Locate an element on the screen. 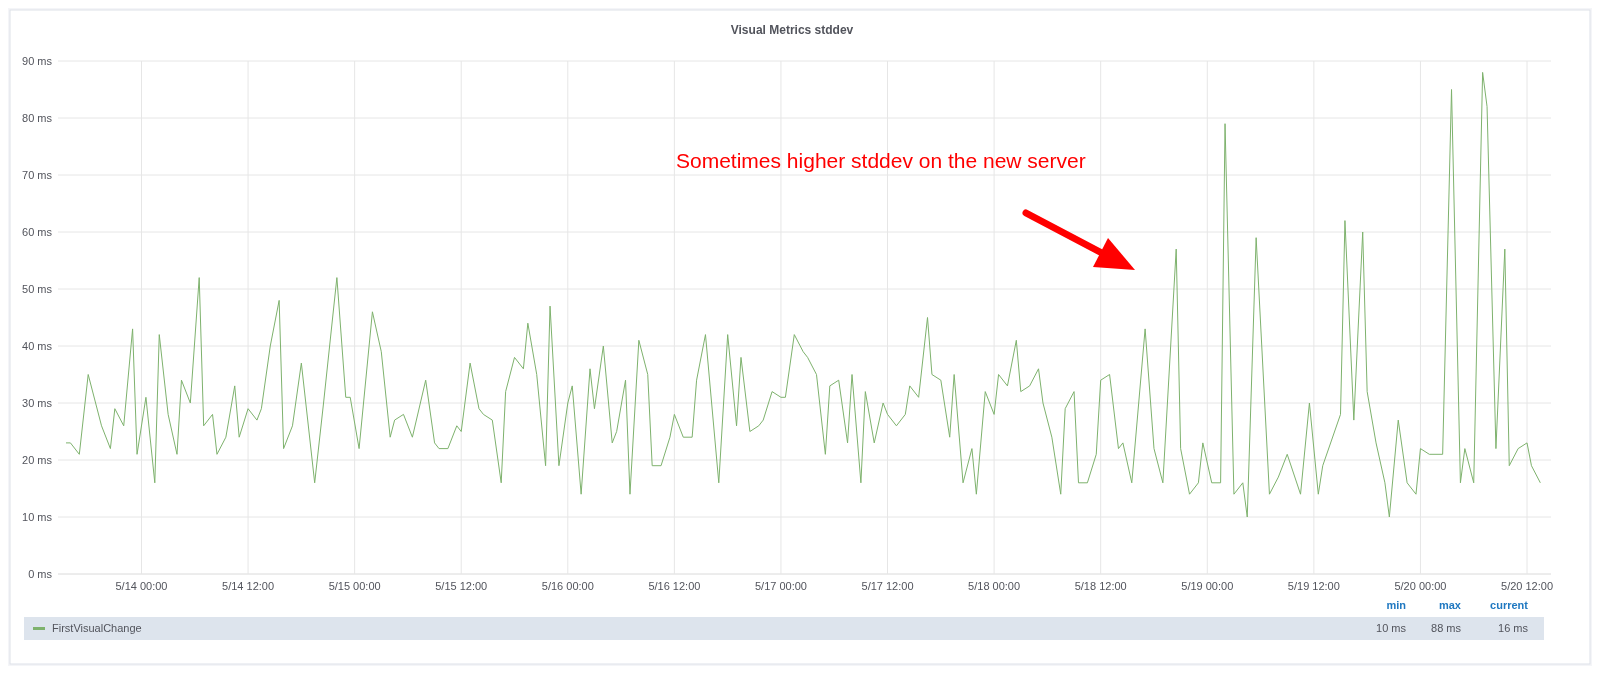 The image size is (1600, 674). y-tick-label: 60 ms is located at coordinates (37, 231).